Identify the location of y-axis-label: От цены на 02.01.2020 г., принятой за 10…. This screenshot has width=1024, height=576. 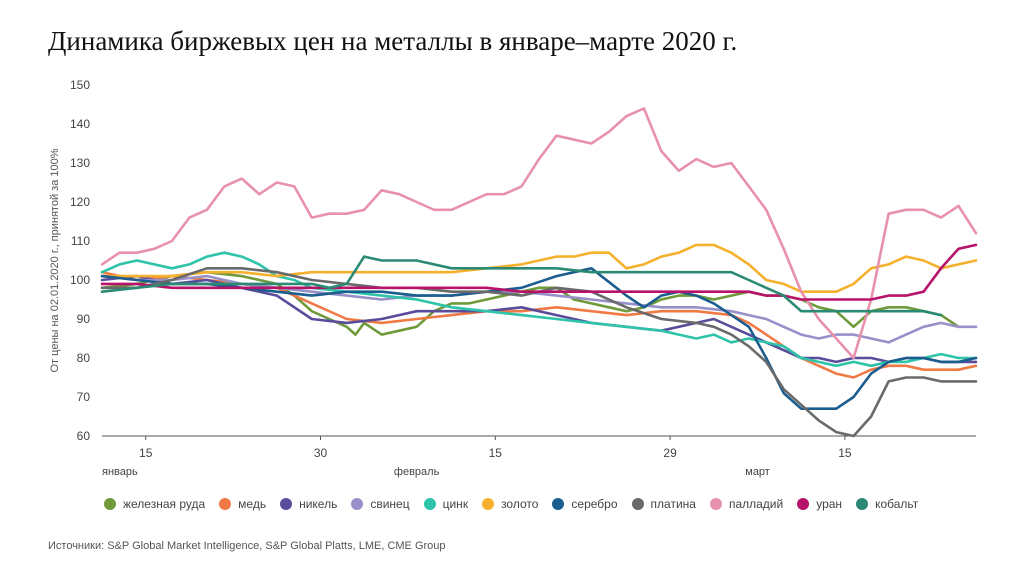
(55, 260).